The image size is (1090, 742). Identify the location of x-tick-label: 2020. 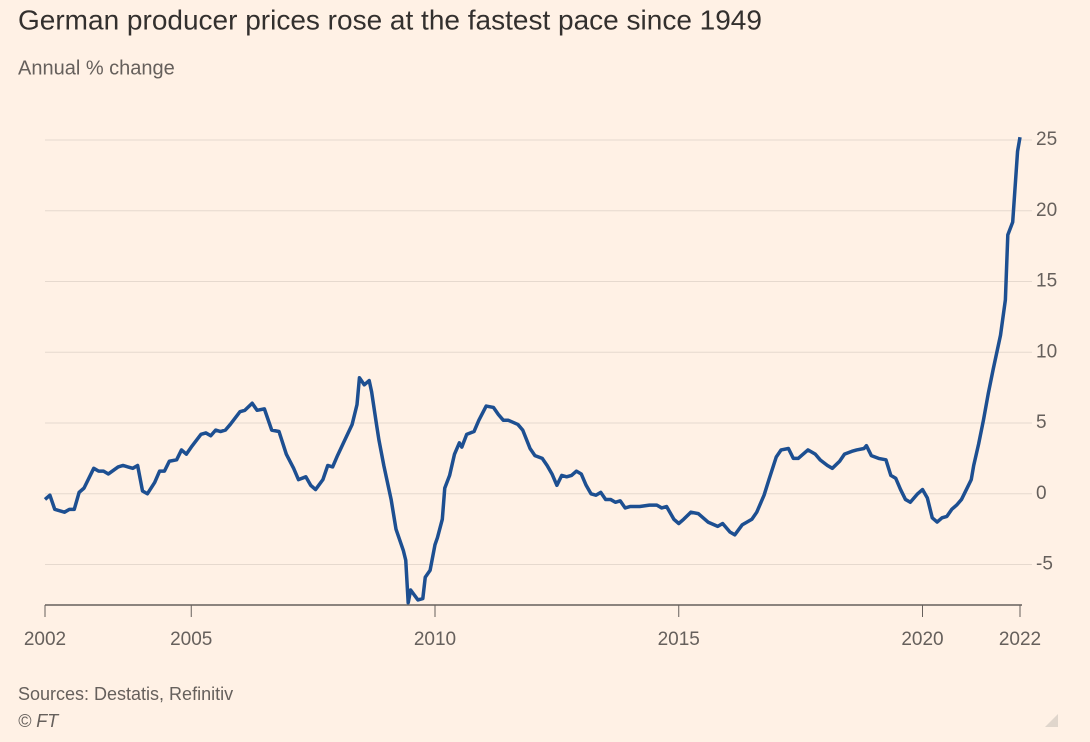
(922, 639).